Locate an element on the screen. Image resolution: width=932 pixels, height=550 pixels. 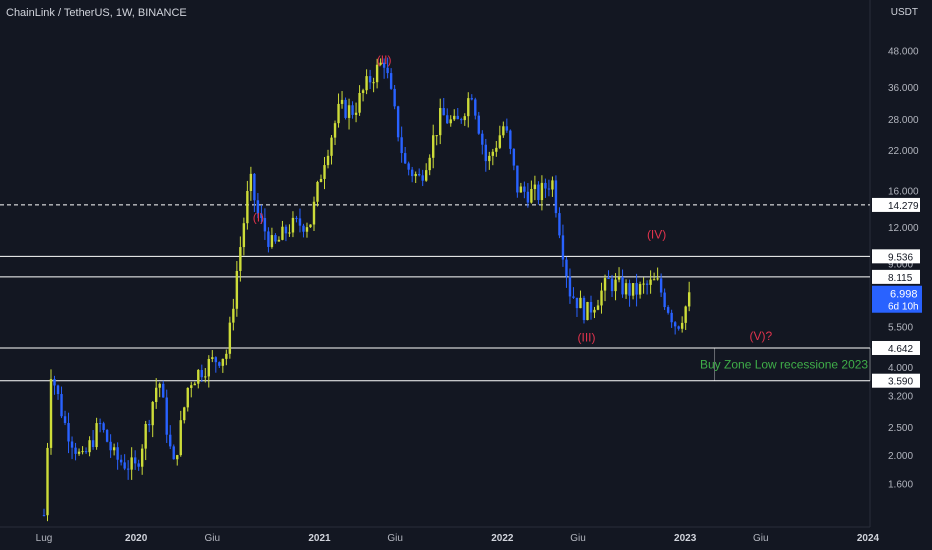
elliott-wave-label: (V)? is located at coordinates (760, 336).